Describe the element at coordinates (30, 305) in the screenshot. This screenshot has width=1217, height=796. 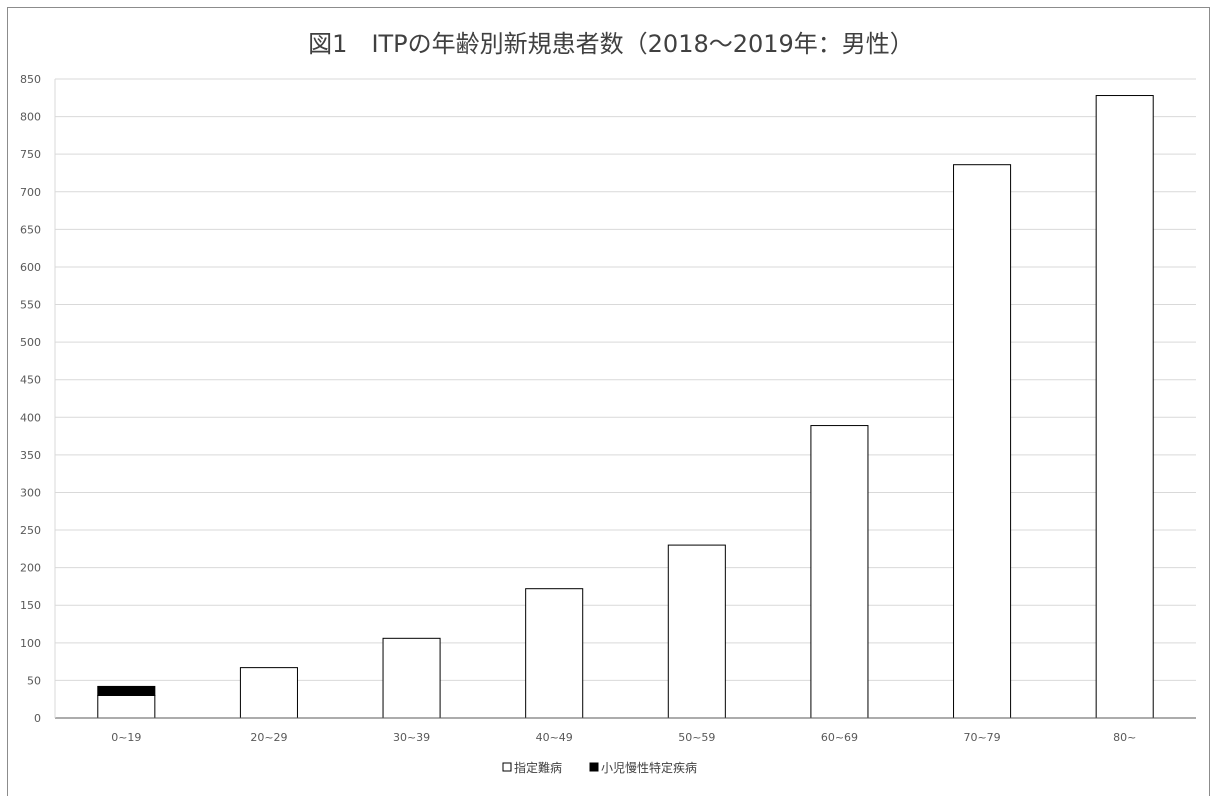
I see `y-tick-label: 550` at that location.